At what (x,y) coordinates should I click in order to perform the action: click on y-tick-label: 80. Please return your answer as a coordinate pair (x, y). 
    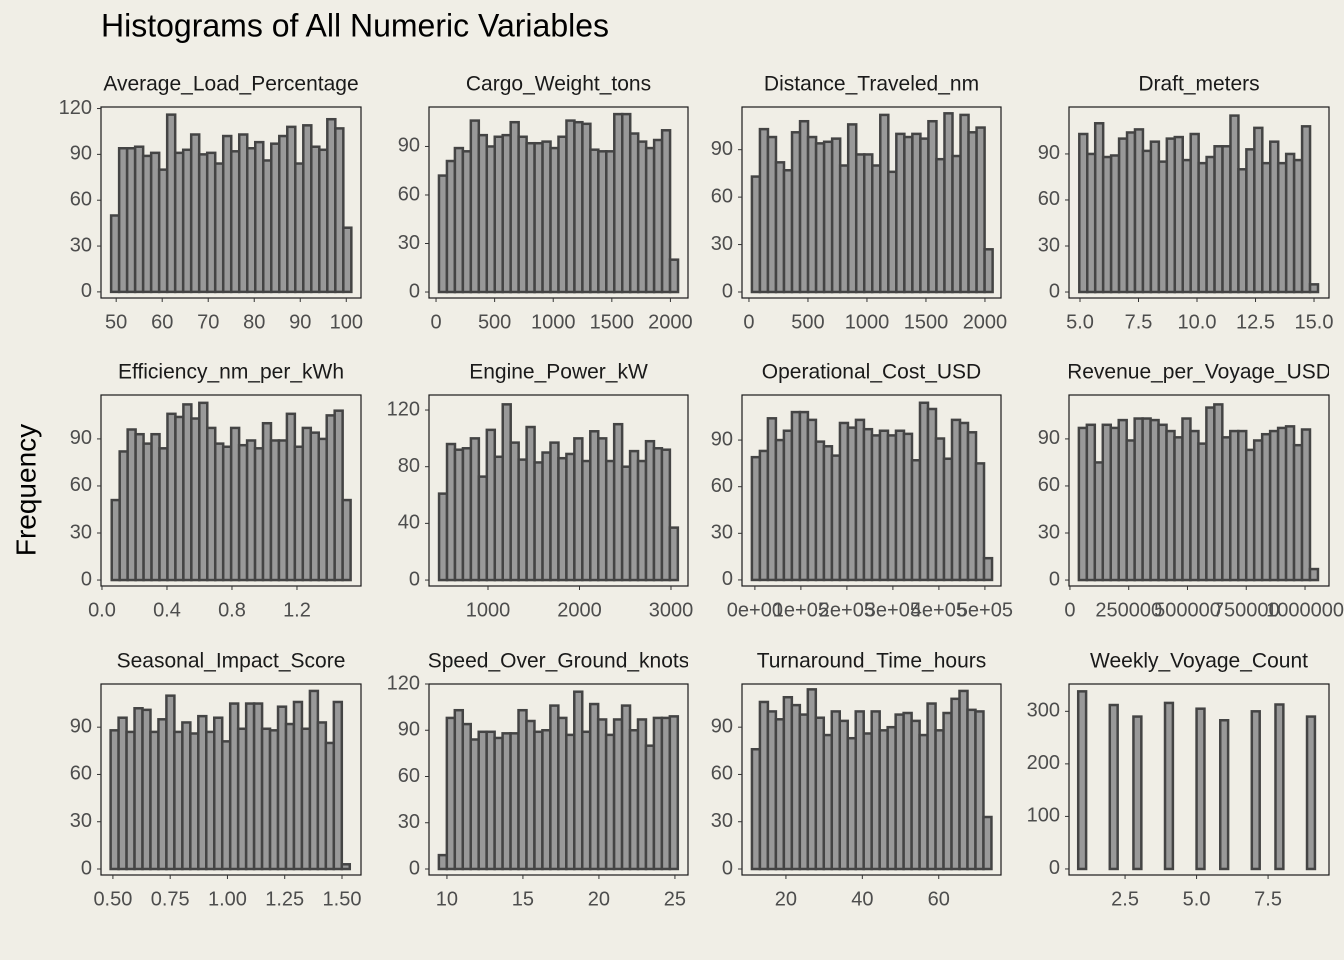
    Looking at the image, I should click on (409, 466).